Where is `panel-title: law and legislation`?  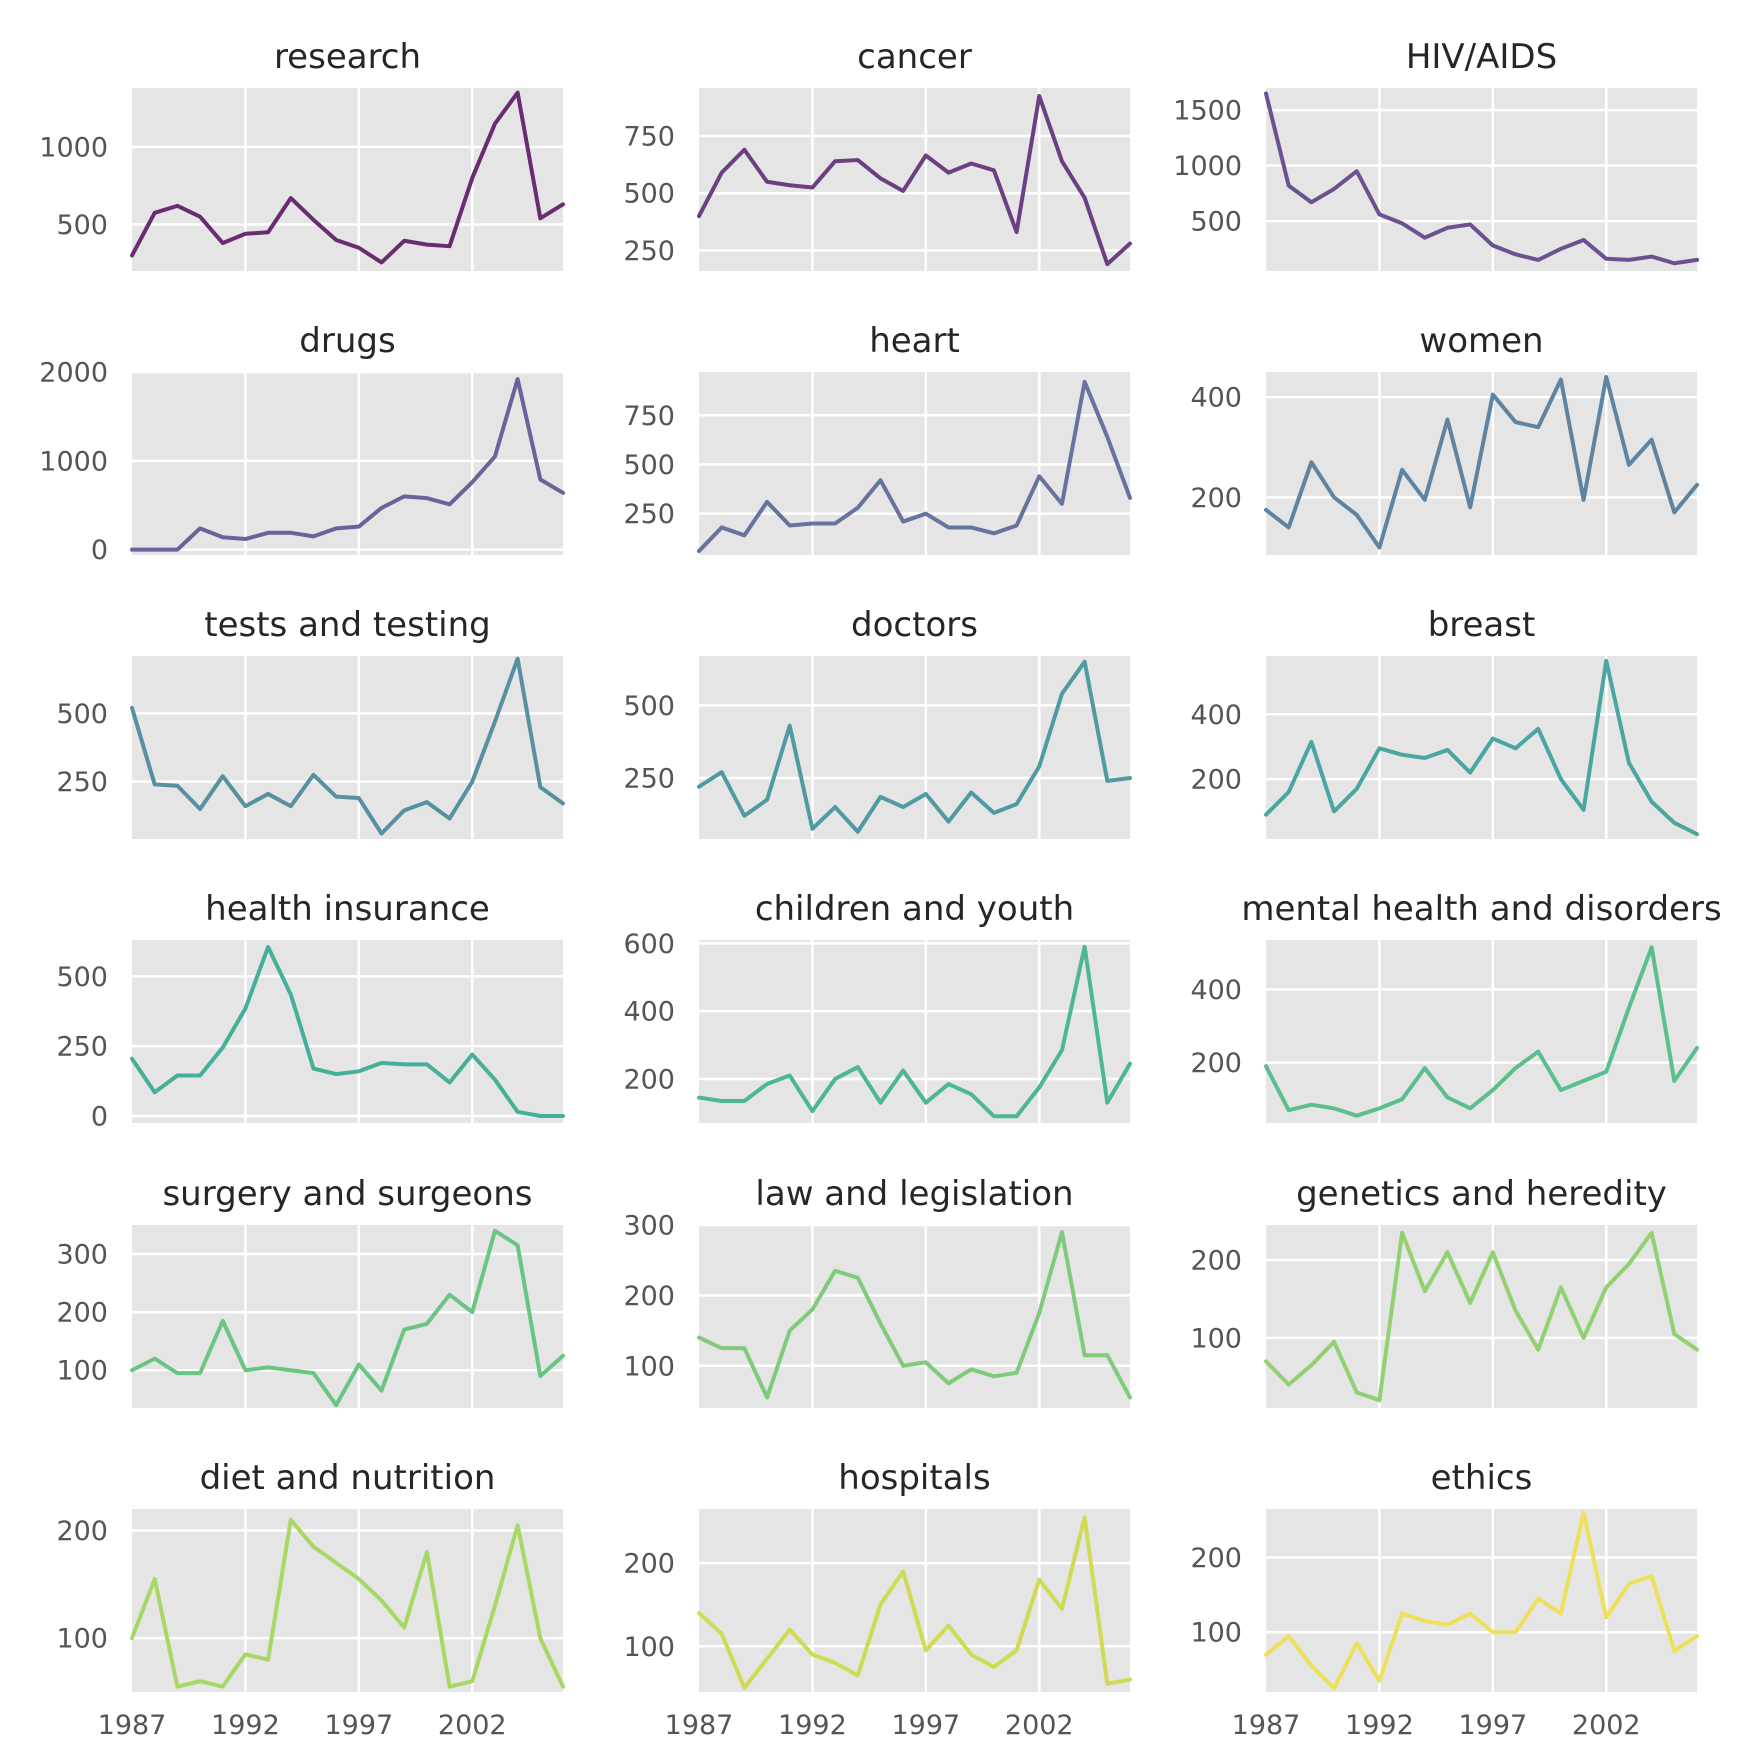
panel-title: law and legislation is located at coordinates (914, 1194).